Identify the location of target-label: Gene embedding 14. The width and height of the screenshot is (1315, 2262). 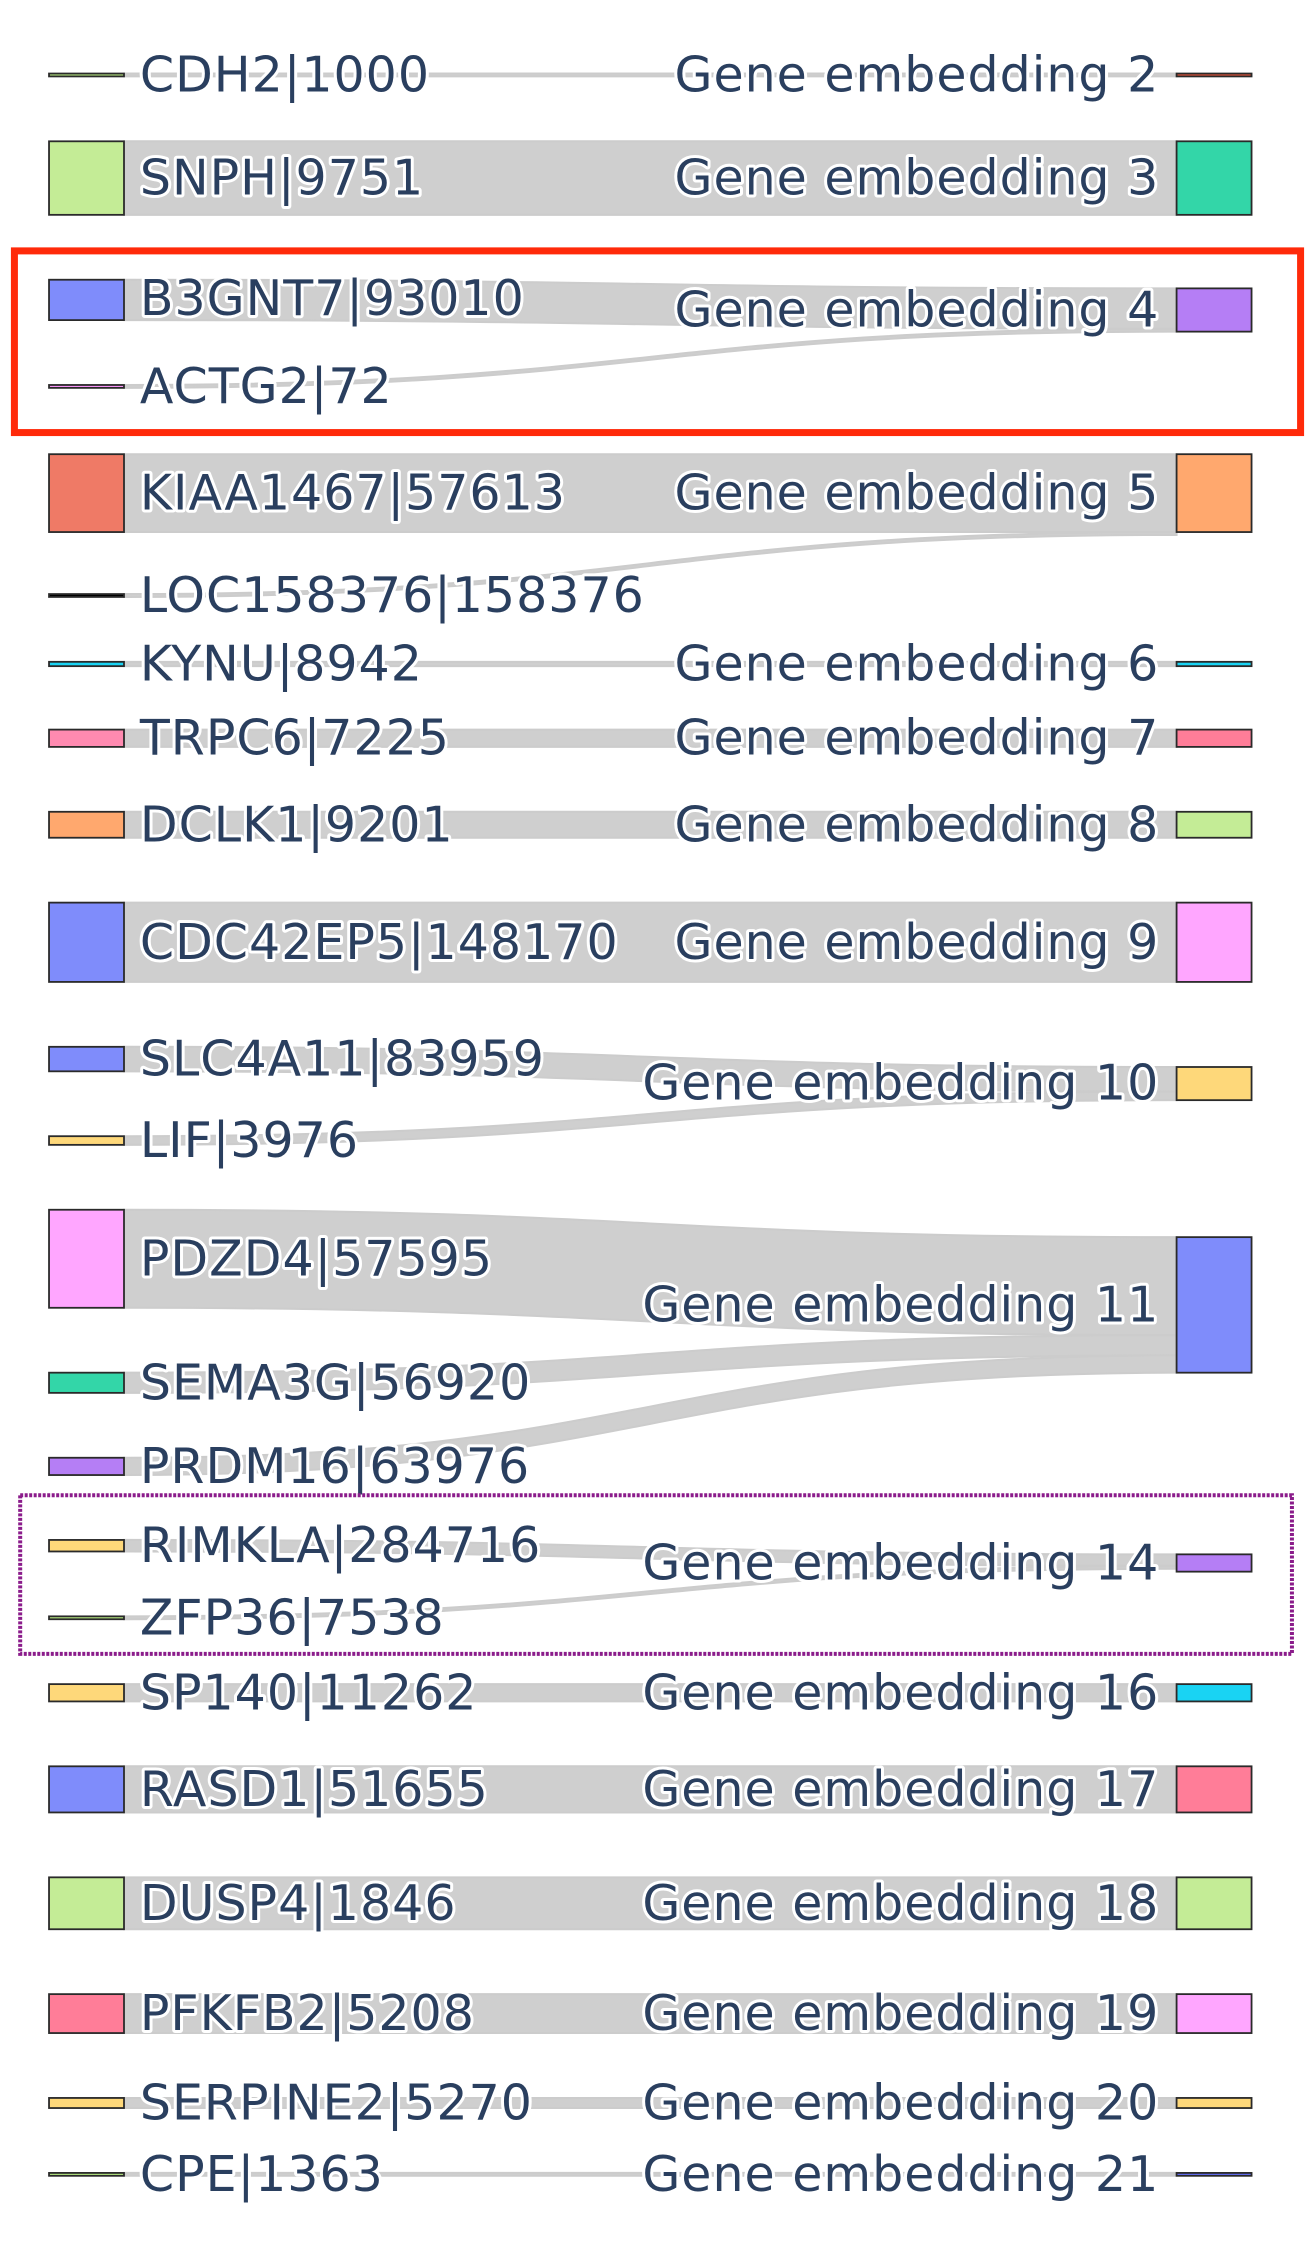
(900, 1563).